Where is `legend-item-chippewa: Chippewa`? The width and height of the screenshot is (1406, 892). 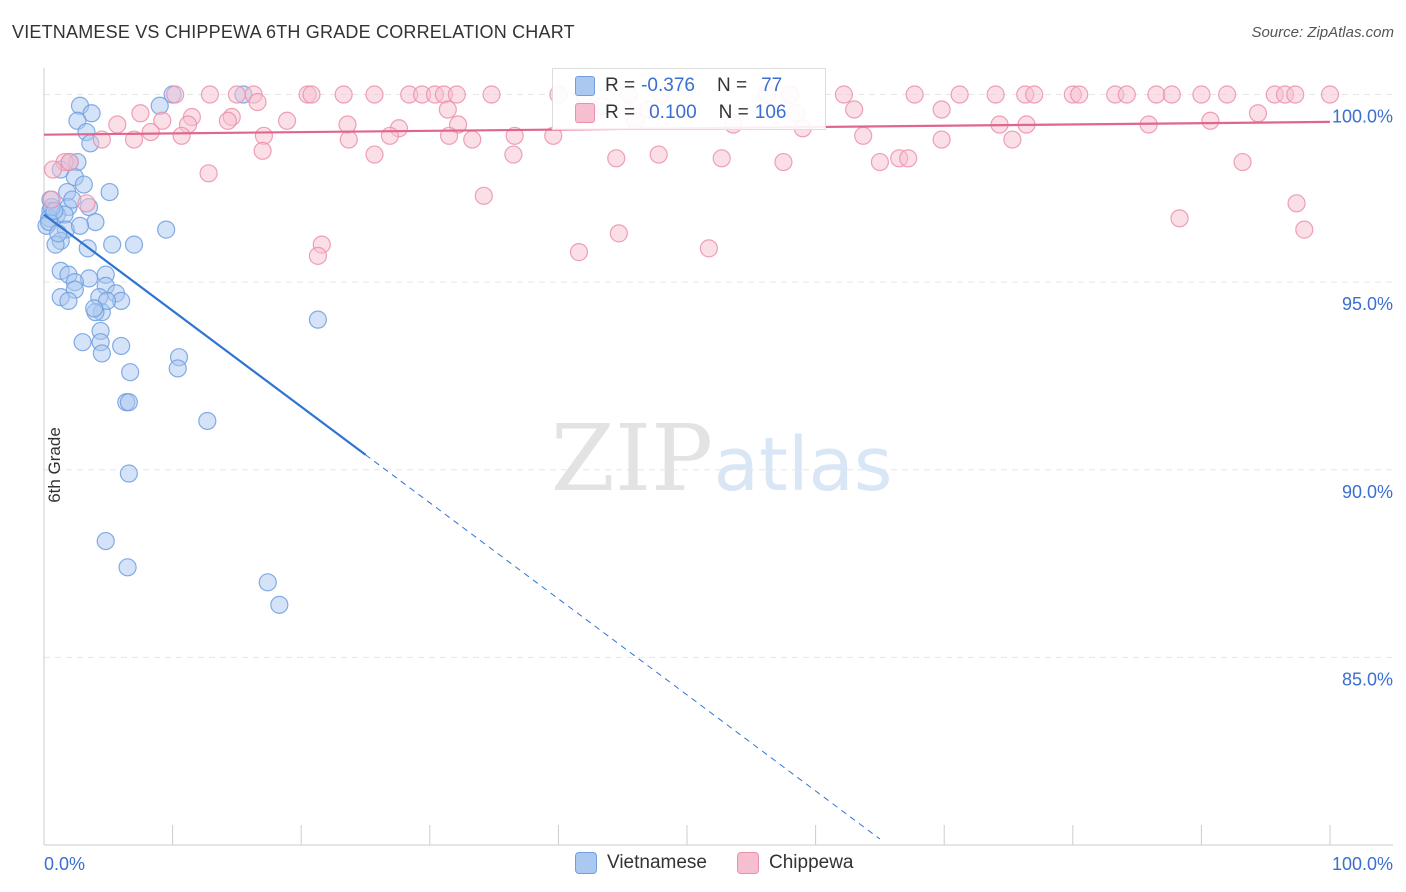 legend-item-chippewa: Chippewa is located at coordinates (795, 863).